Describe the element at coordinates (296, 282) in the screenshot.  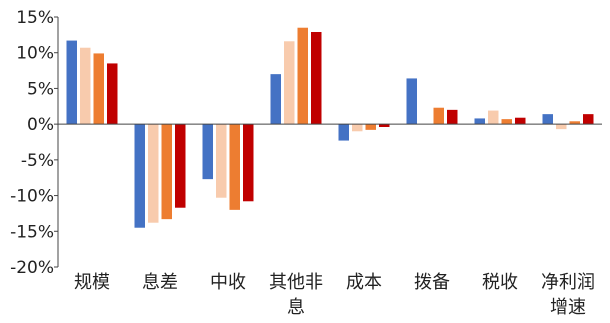
I see `x-category-label: 其他非` at that location.